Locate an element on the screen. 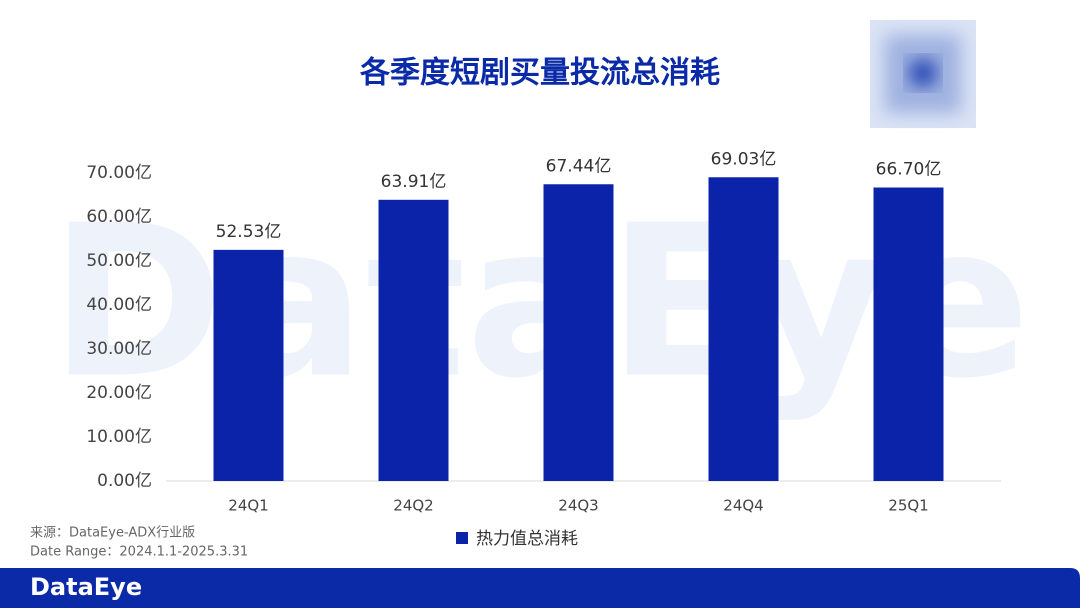 The width and height of the screenshot is (1080, 608). date-range: Date Range：2024.1.1-2025.3.31 is located at coordinates (139, 552).